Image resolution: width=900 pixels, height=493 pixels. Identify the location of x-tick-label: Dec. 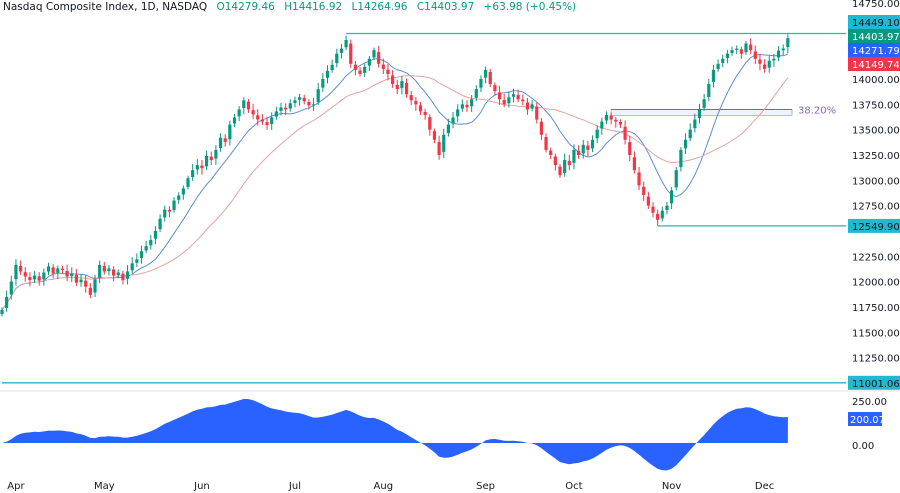
(764, 486).